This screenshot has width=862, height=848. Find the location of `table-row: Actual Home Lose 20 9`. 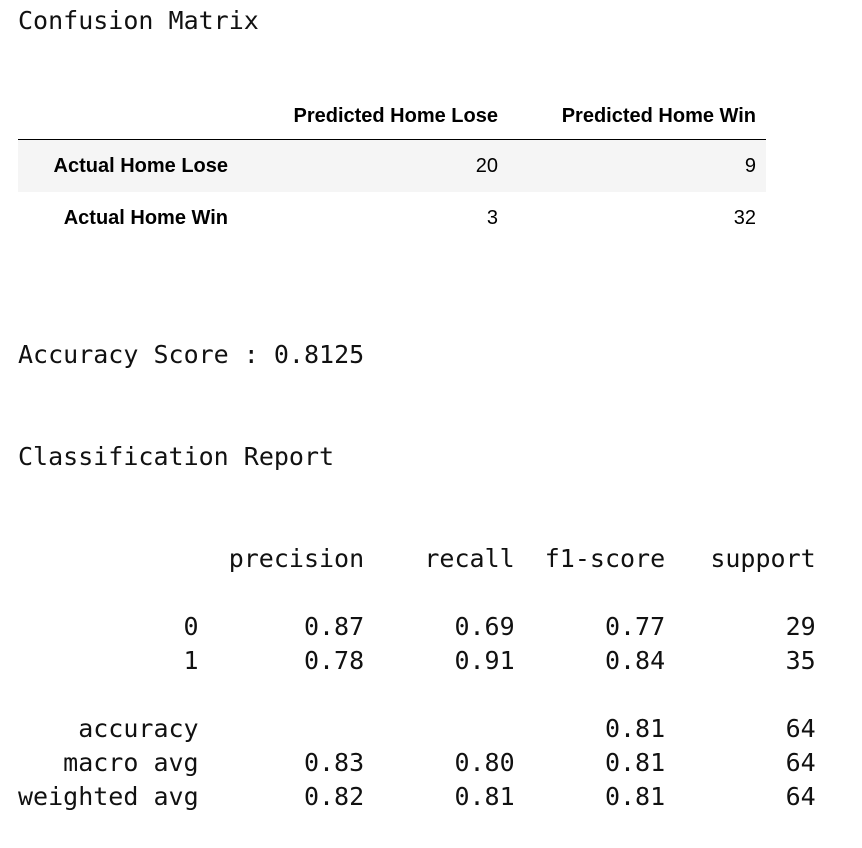

table-row: Actual Home Lose 20 9 is located at coordinates (392, 165).